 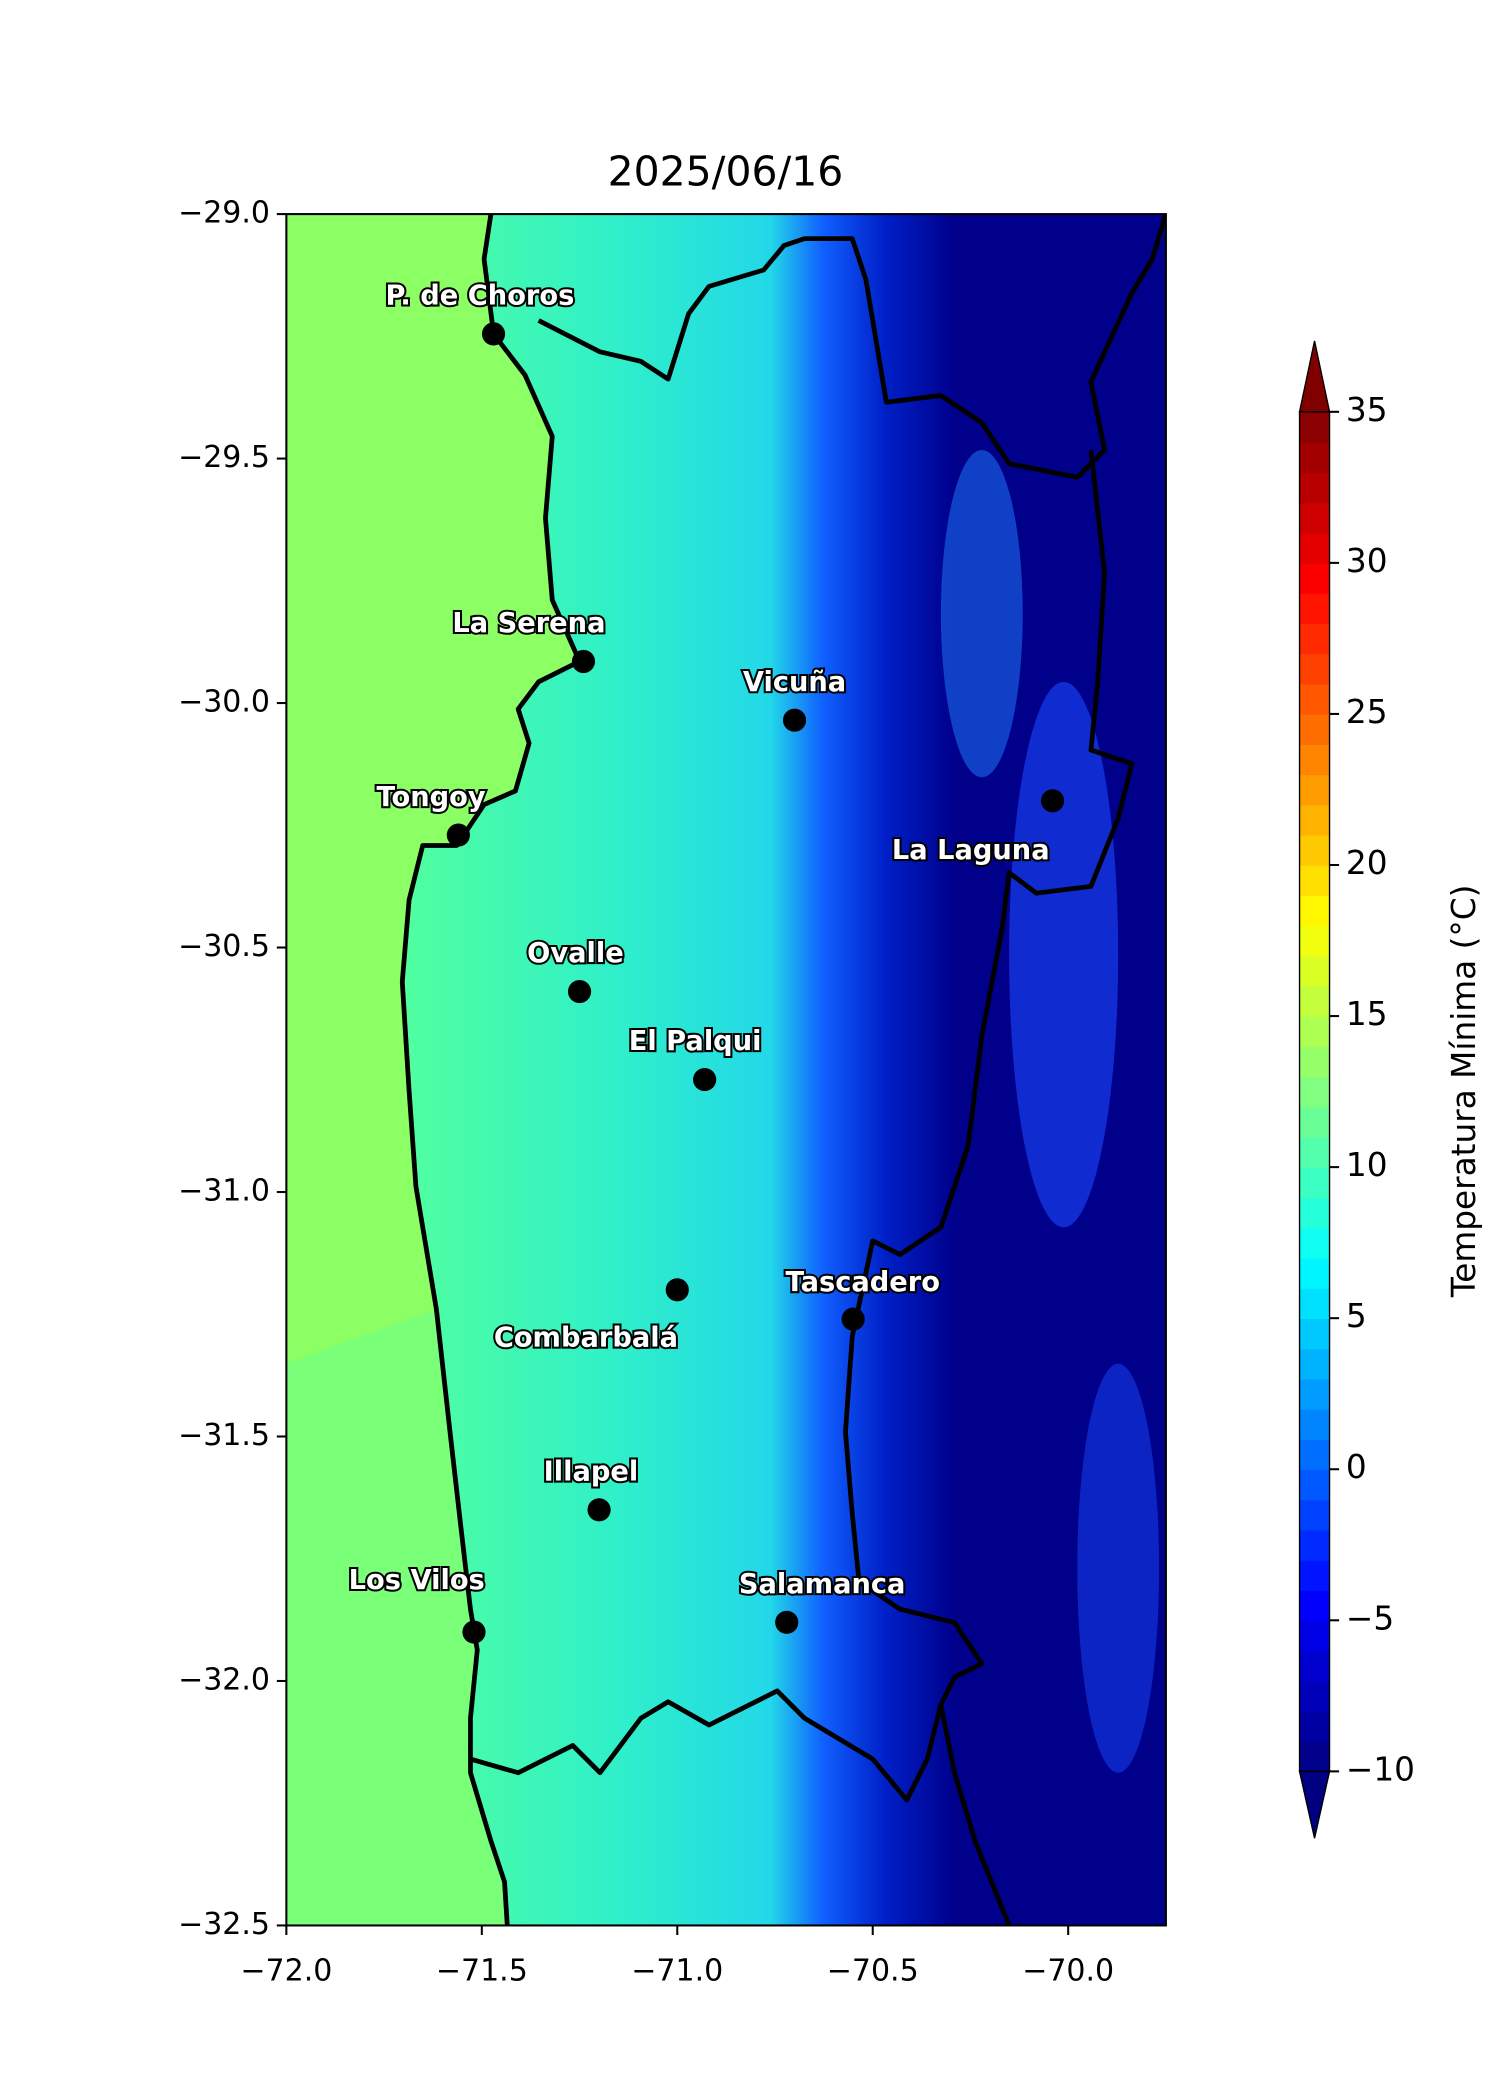 What do you see at coordinates (224, 702) in the screenshot?
I see `y-tick-label: −30.0` at bounding box center [224, 702].